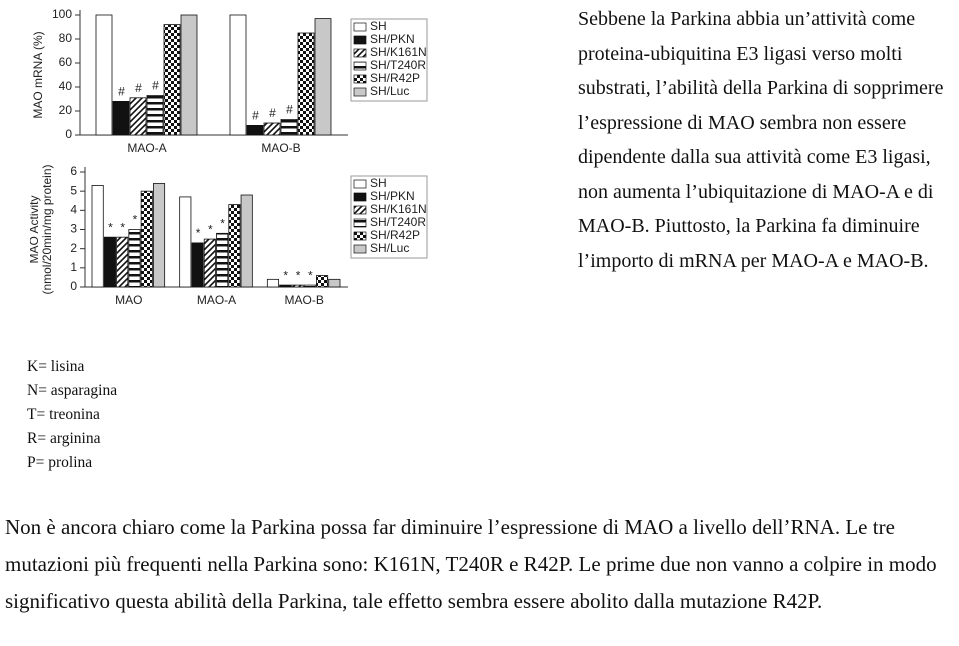 This screenshot has height=646, width=959. What do you see at coordinates (73, 267) in the screenshot?
I see `y-tick-label: 1` at bounding box center [73, 267].